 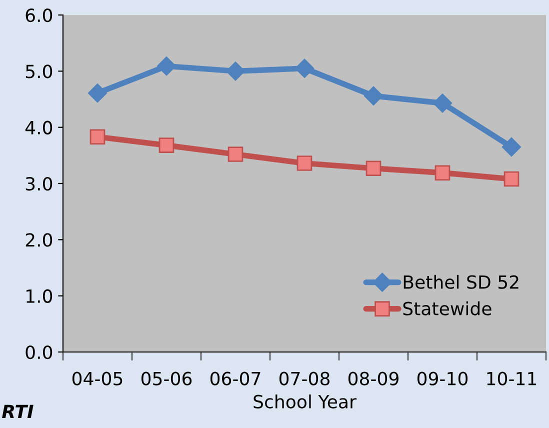 What do you see at coordinates (39, 296) in the screenshot?
I see `y-tick-label: 1.0` at bounding box center [39, 296].